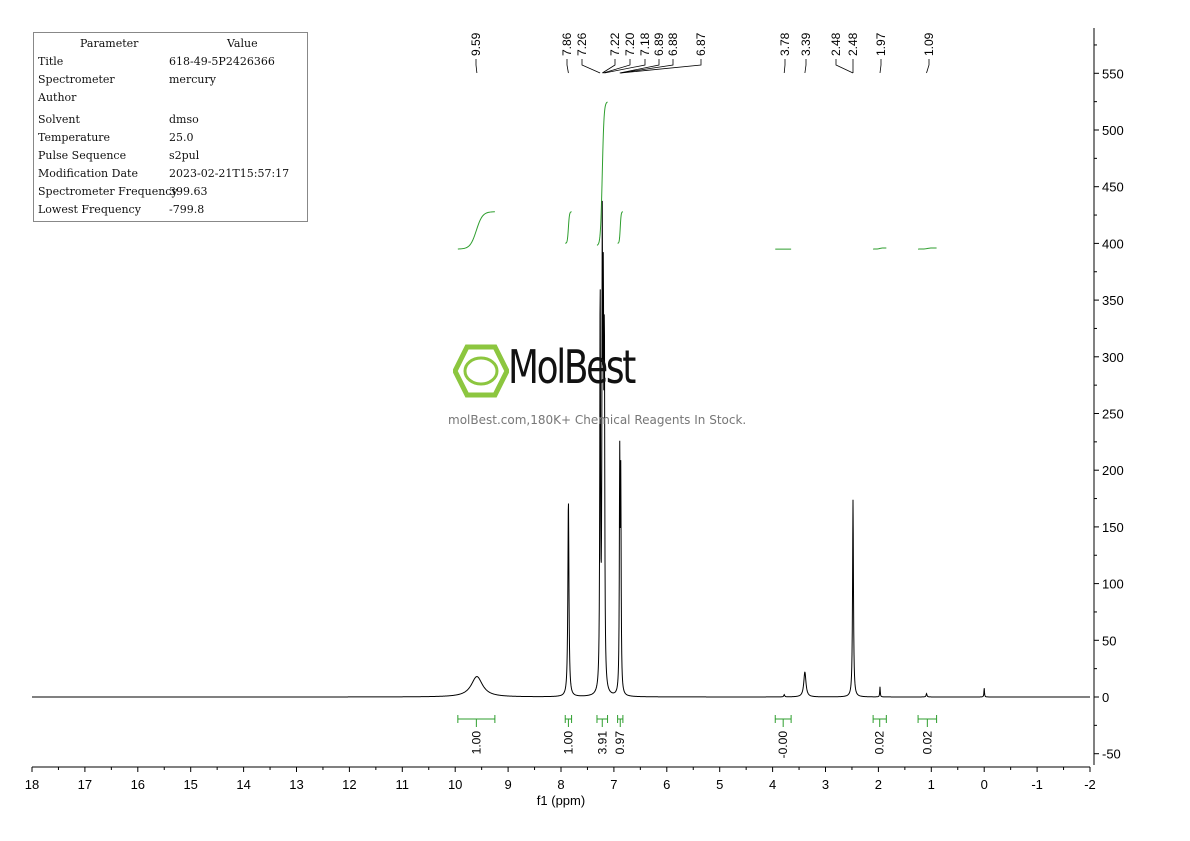 This screenshot has width=1190, height=841. Describe the element at coordinates (697, 737) in the screenshot. I see `integral-brackets: 1.00 1.00 3.91 0.97 -0.00 0.02 0.02` at that location.